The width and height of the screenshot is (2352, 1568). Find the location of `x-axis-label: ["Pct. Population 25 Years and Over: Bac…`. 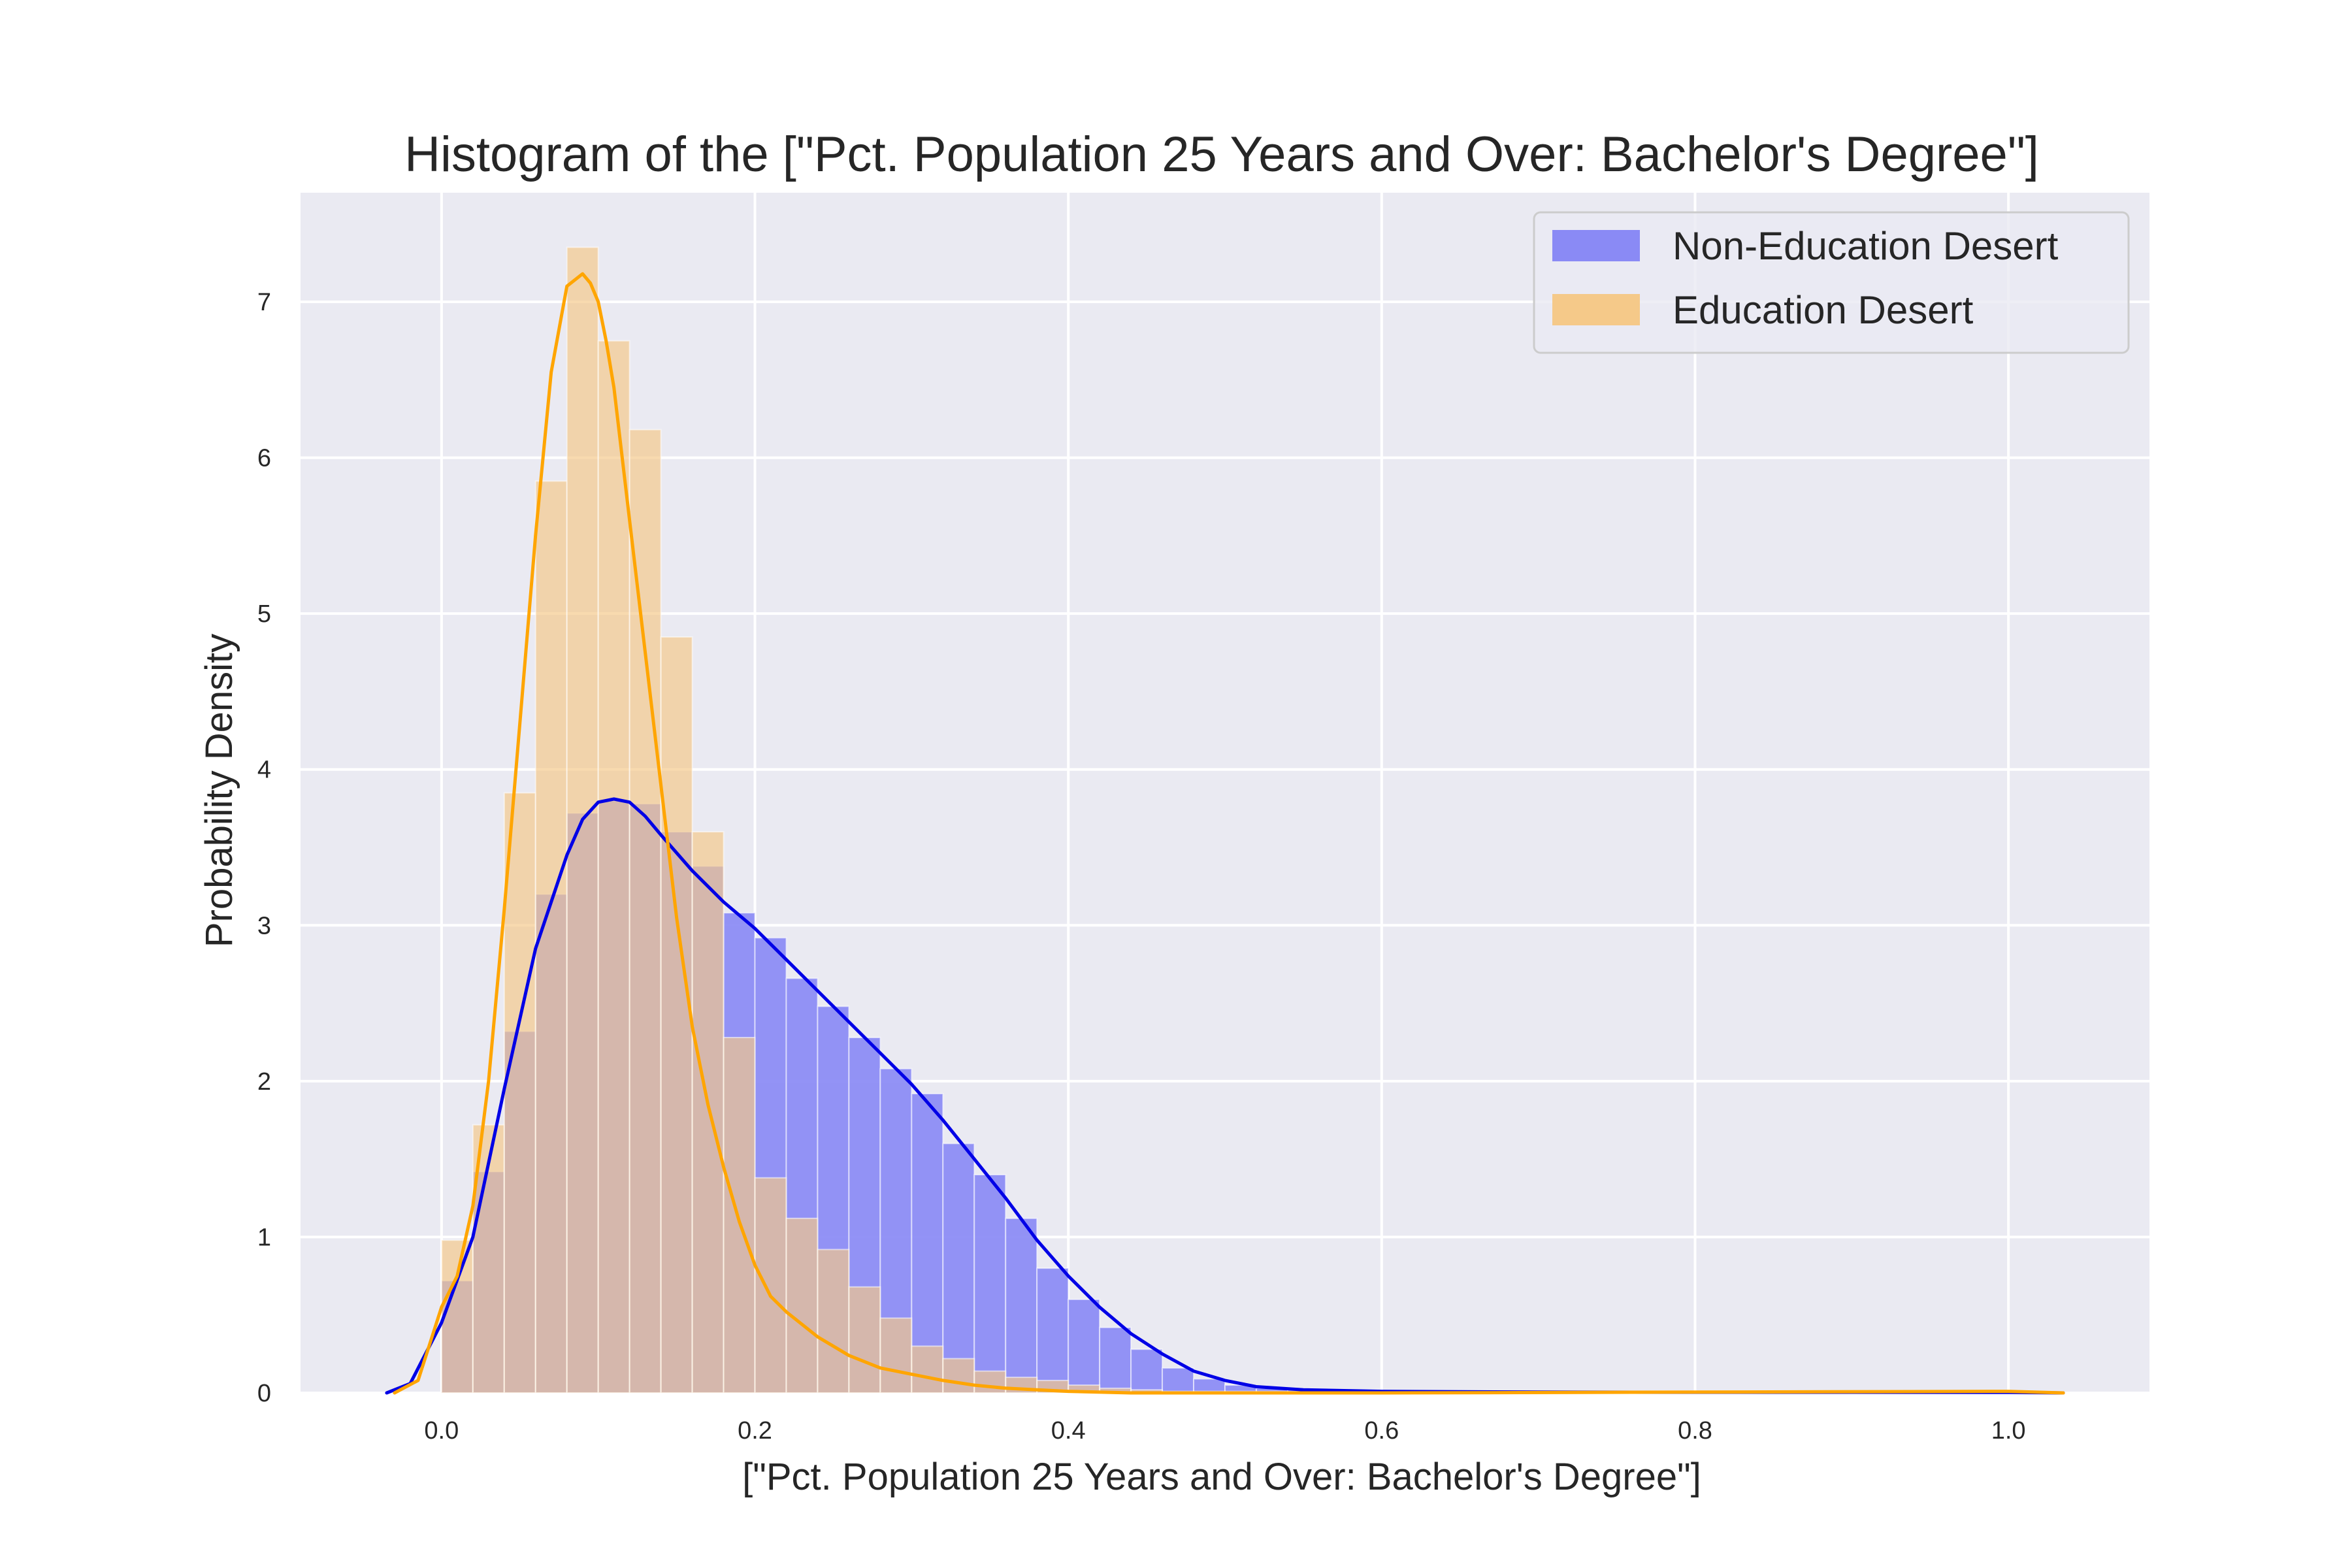

x-axis-label: ["Pct. Population 25 Years and Over: Bac… is located at coordinates (1221, 1477).